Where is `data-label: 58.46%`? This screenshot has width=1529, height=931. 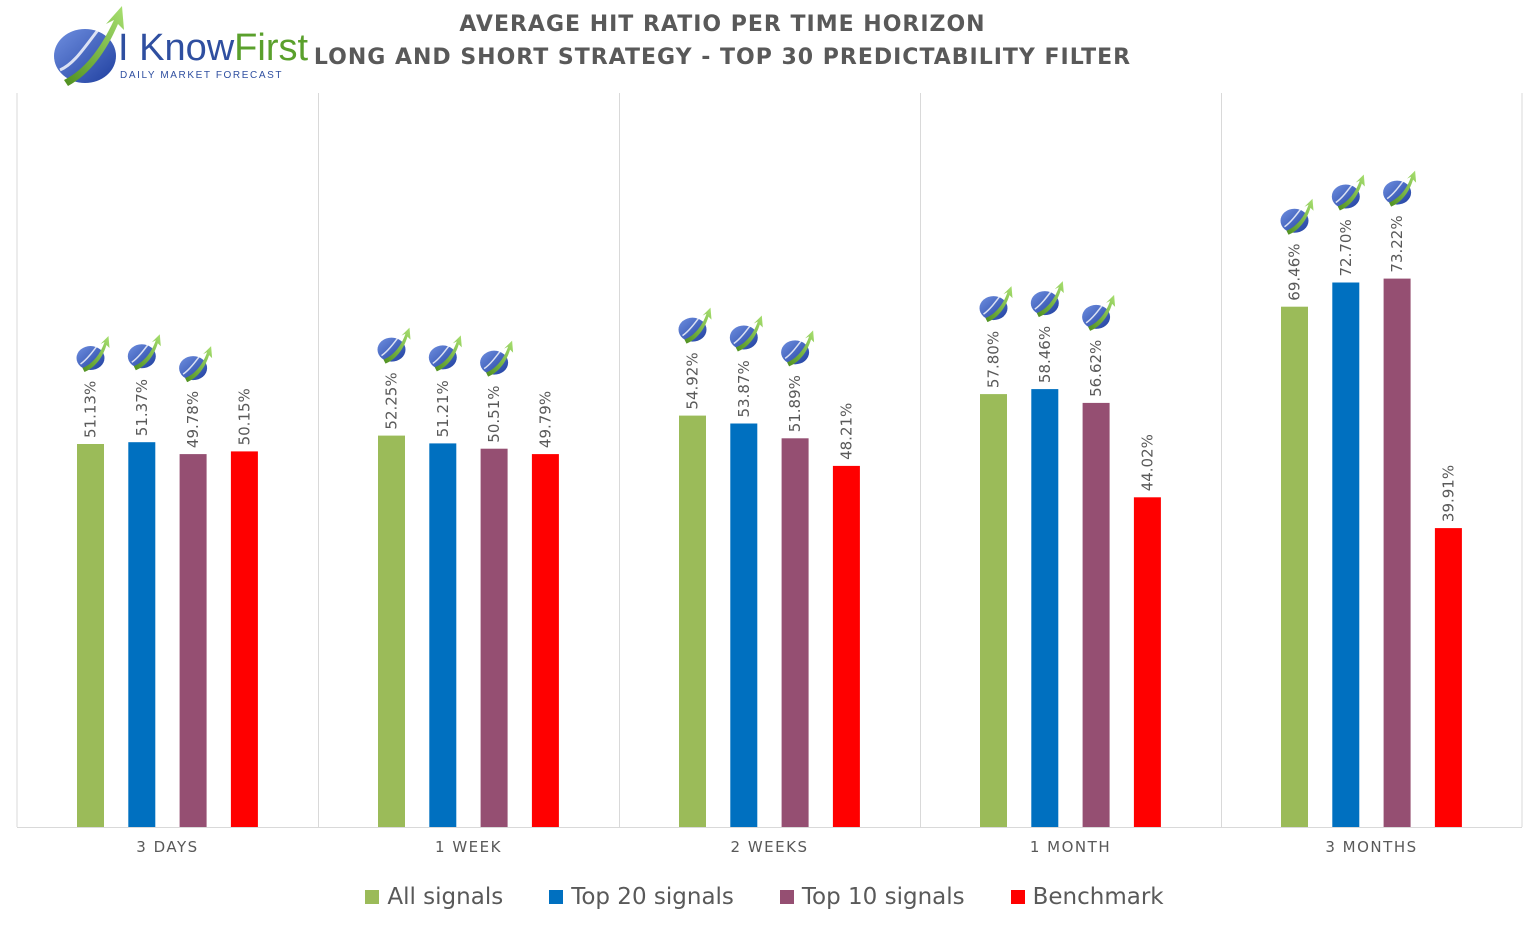 data-label: 58.46% is located at coordinates (1045, 354).